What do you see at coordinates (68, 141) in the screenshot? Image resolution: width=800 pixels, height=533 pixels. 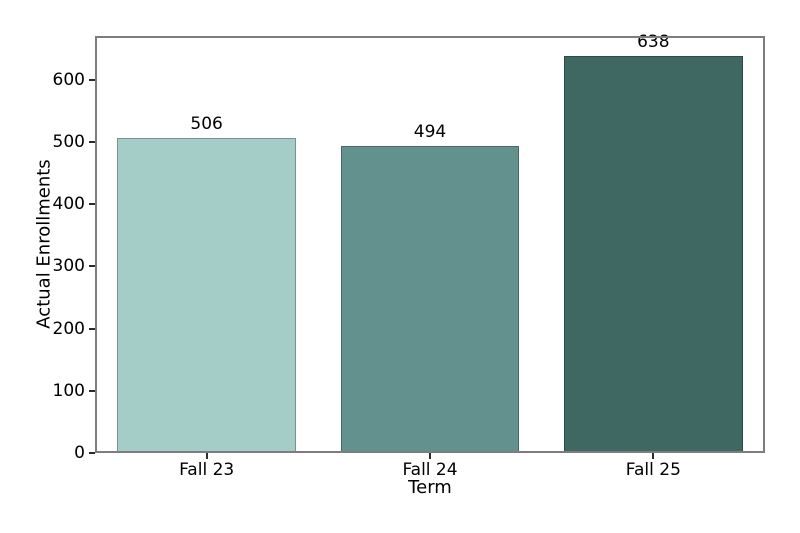 I see `y-tick-label: 500` at bounding box center [68, 141].